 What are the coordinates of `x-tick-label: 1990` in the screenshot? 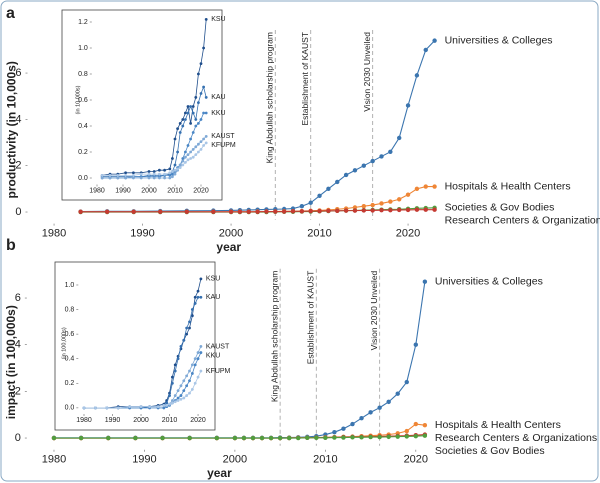 It's located at (123, 190).